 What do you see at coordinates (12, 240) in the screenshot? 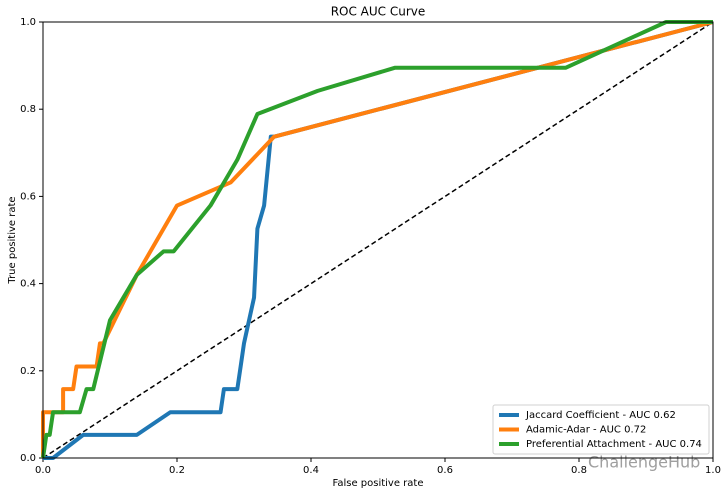
I see `y-axis-label: True positive rate` at bounding box center [12, 240].